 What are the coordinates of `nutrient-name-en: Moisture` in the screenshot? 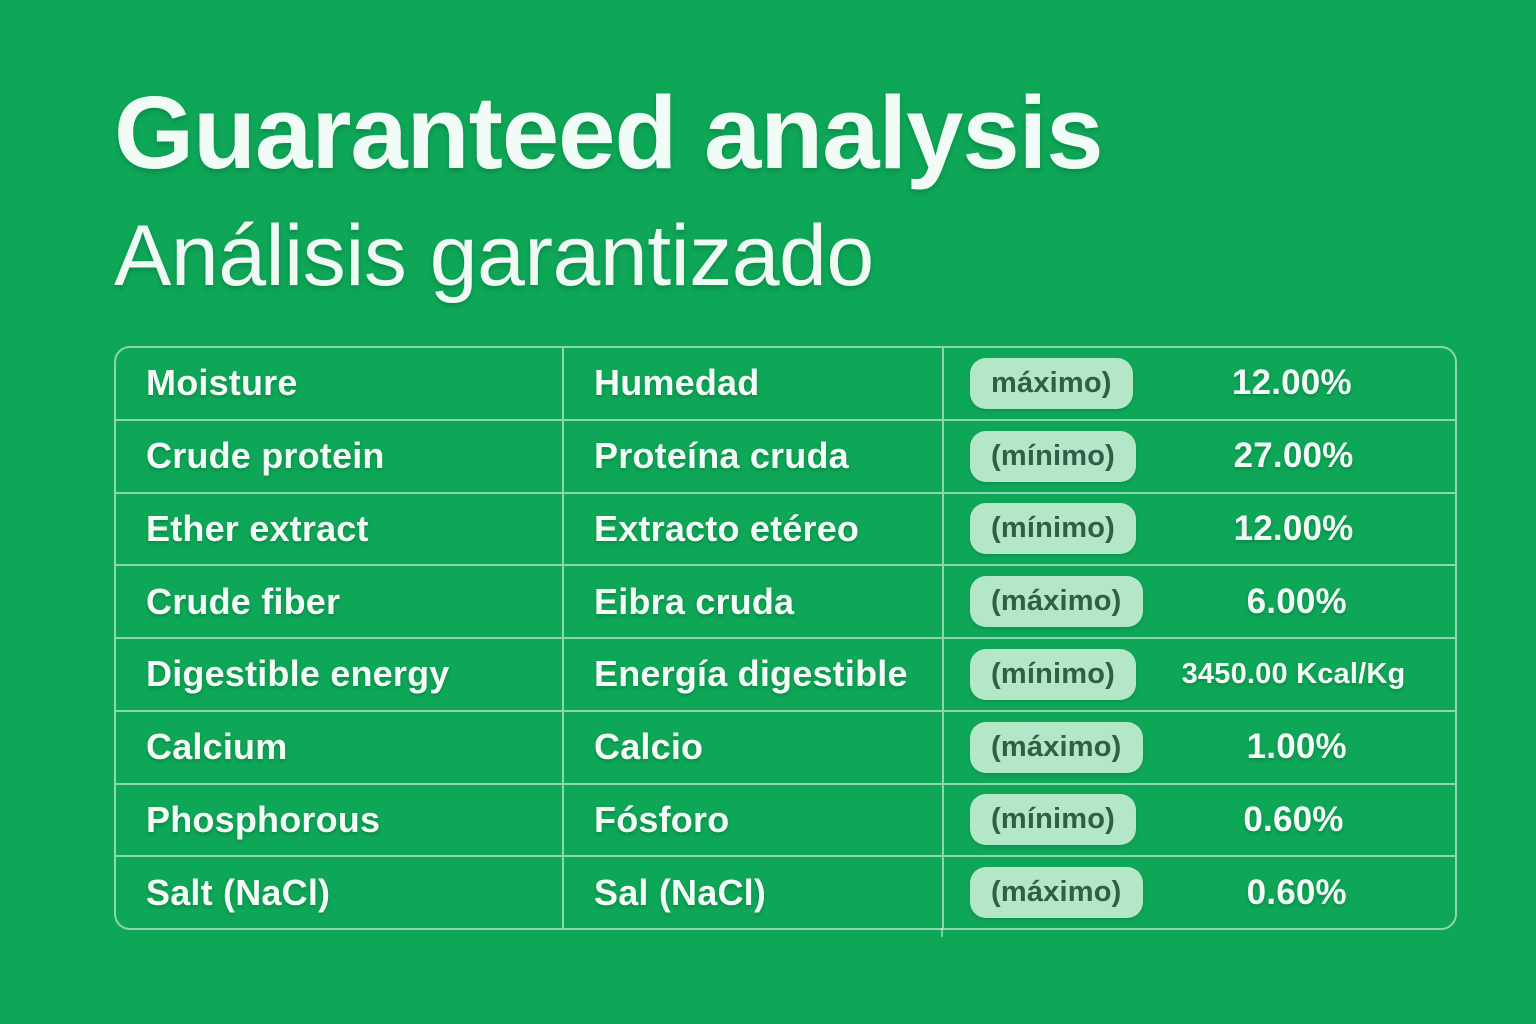 It's located at (222, 383).